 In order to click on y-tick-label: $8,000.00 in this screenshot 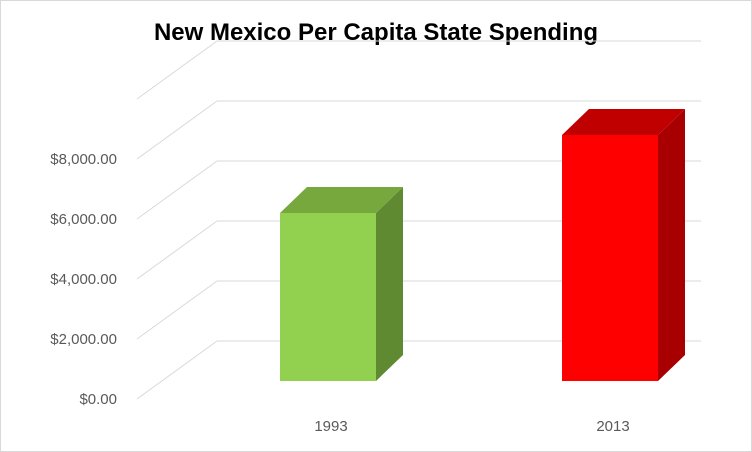, I will do `click(83, 159)`.